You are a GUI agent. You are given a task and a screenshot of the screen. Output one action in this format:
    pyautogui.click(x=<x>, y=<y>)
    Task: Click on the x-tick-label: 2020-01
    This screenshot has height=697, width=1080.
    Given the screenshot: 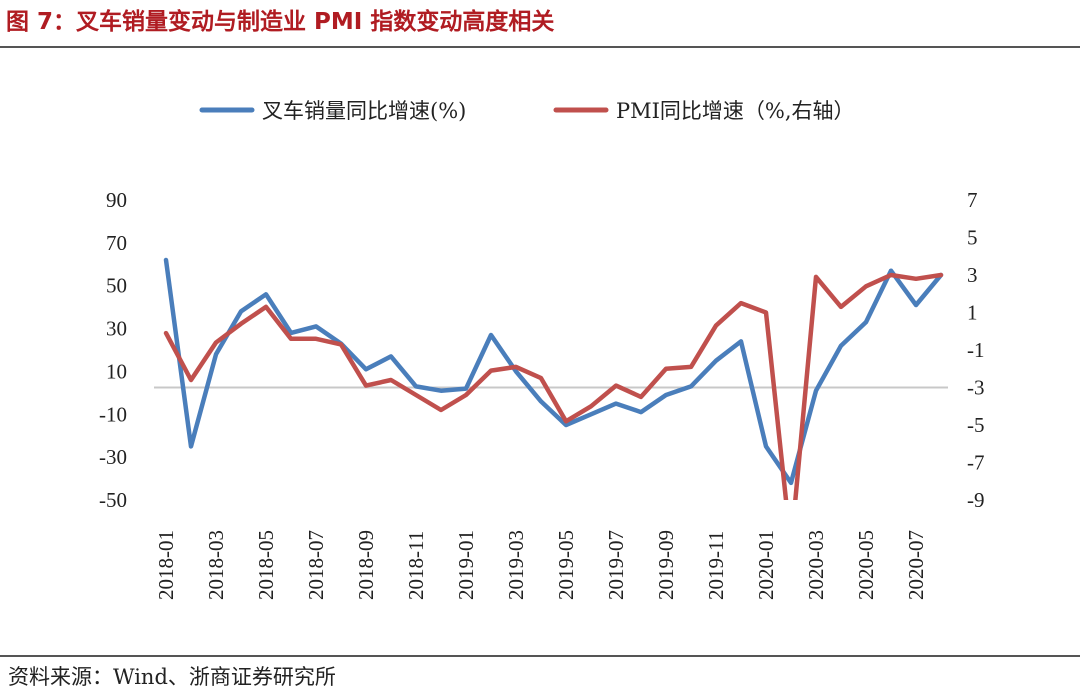 What is the action you would take?
    pyautogui.click(x=766, y=565)
    